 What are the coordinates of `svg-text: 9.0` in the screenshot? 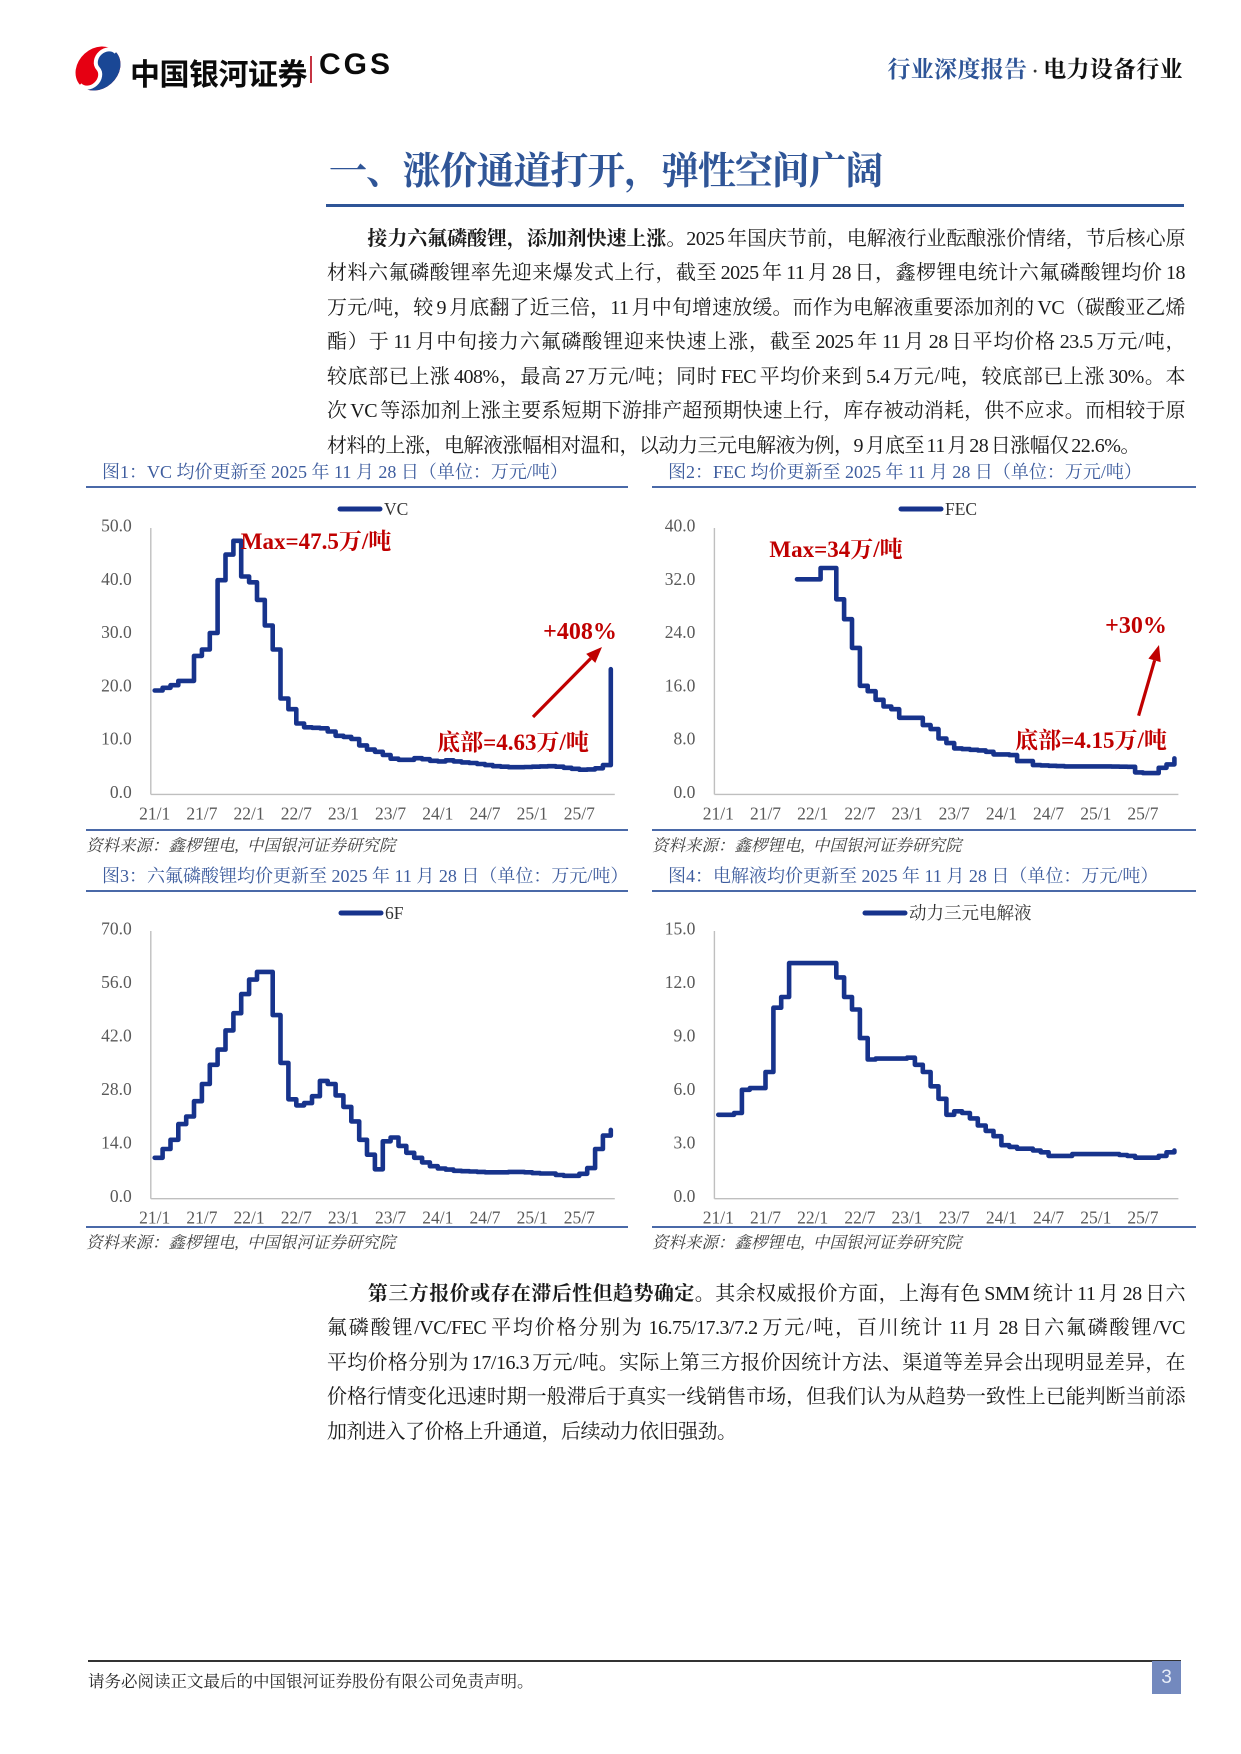 It's located at (685, 1036).